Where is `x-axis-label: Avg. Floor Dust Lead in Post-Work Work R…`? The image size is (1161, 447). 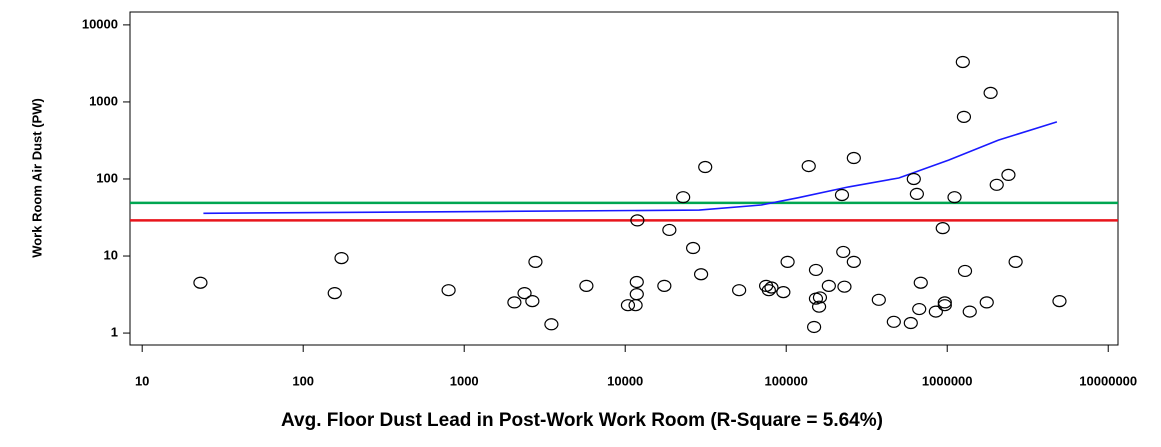 x-axis-label: Avg. Floor Dust Lead in Post-Work Work R… is located at coordinates (582, 420).